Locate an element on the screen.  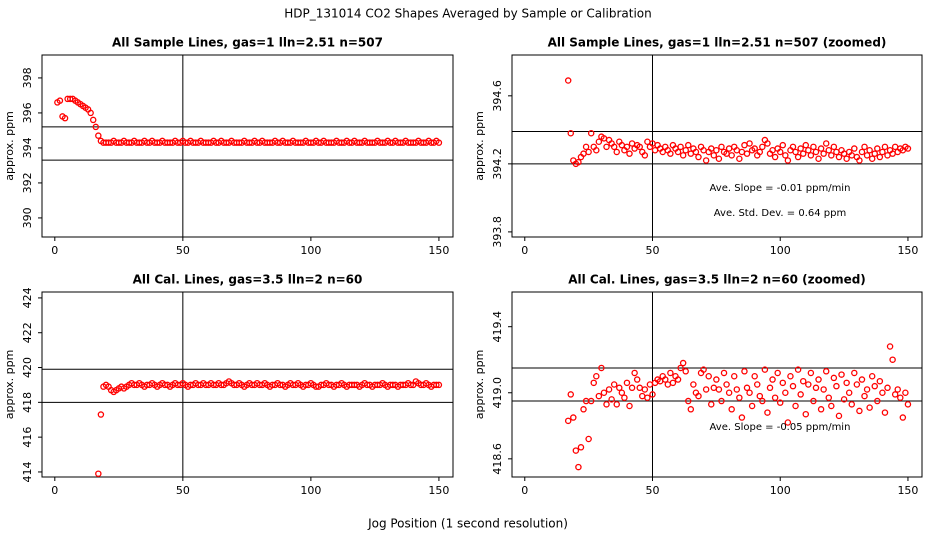
plot-frame is located at coordinates (717, 146).